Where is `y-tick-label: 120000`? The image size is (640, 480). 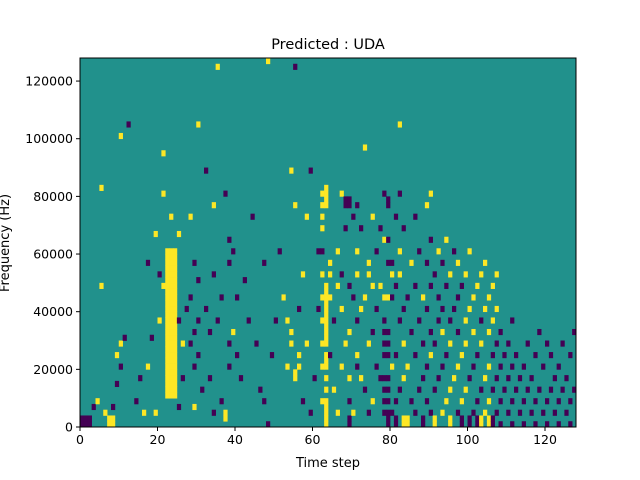 y-tick-label: 120000 is located at coordinates (49, 81).